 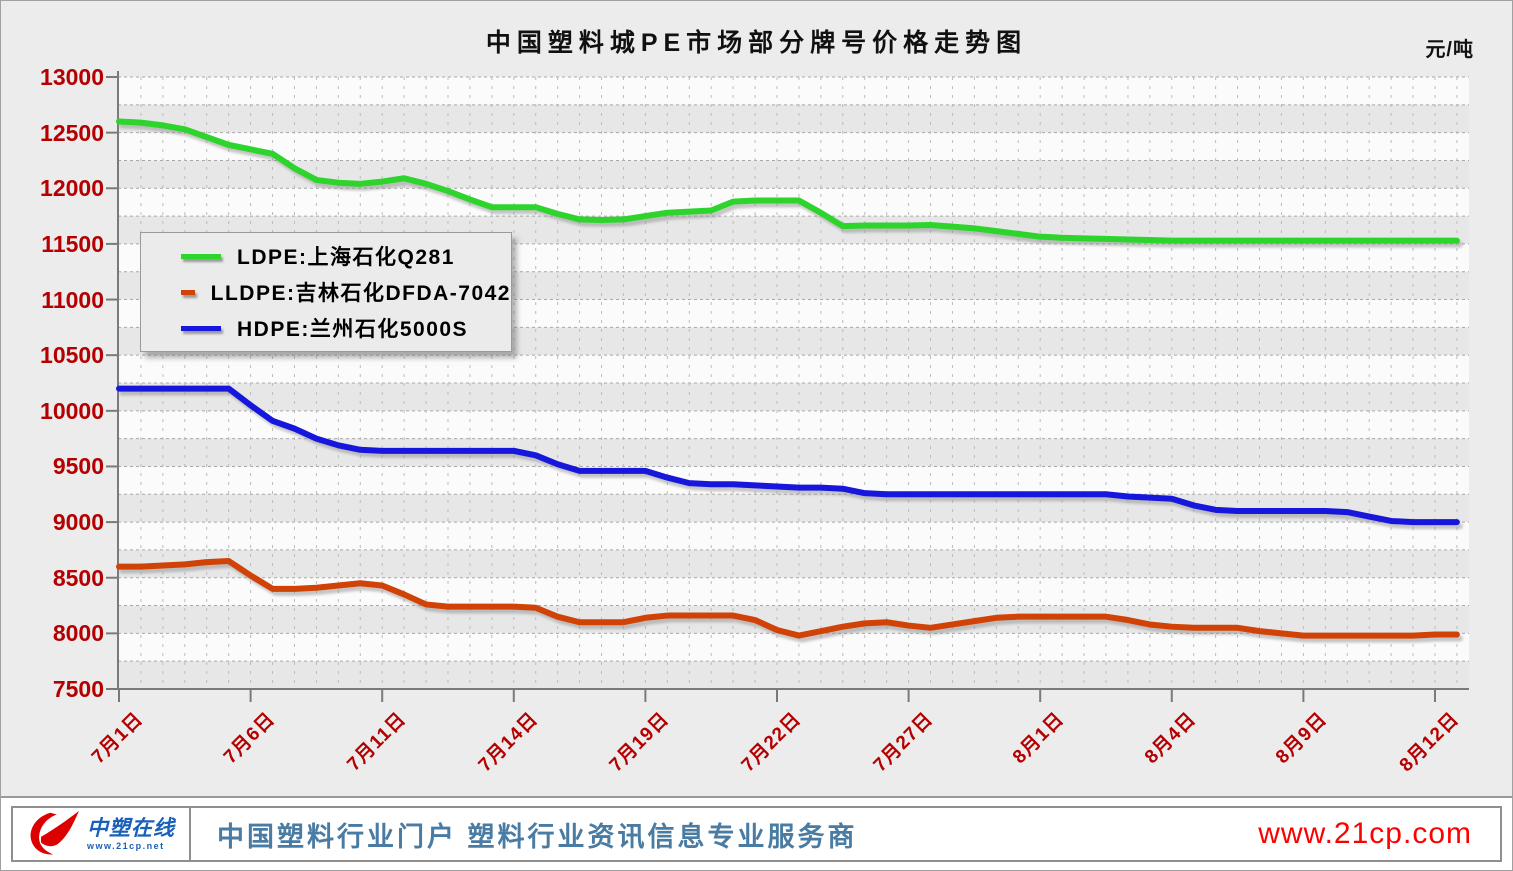 What do you see at coordinates (78, 466) in the screenshot?
I see `y-axis-label: 9500` at bounding box center [78, 466].